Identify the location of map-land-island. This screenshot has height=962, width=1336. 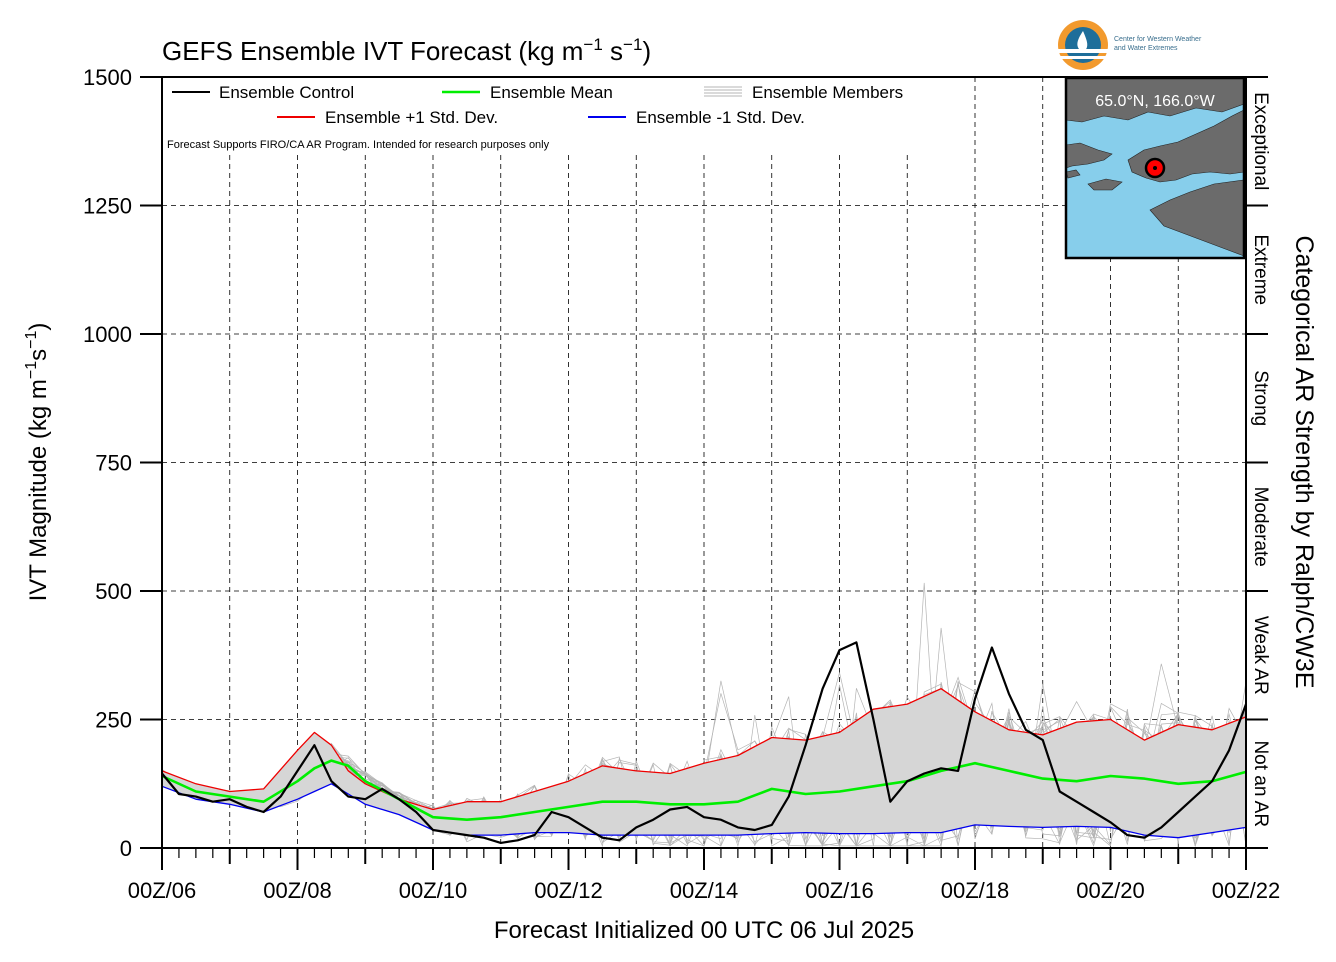
(1105, 184).